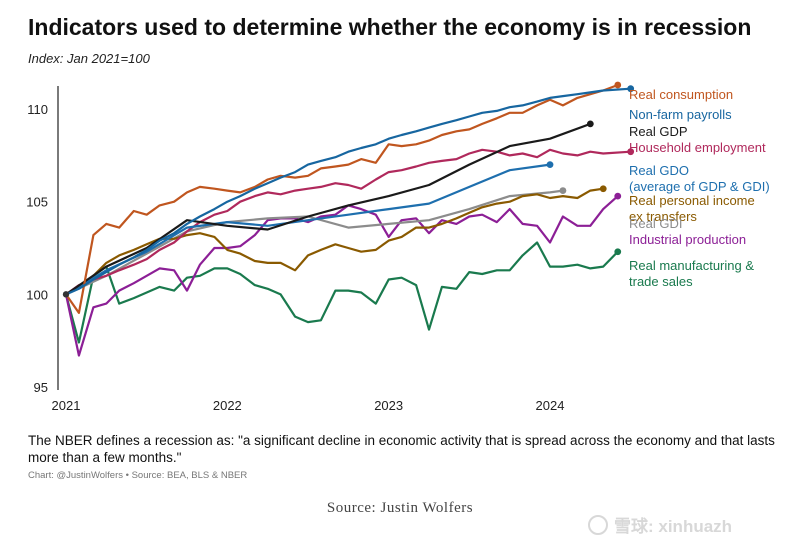 The height and width of the screenshot is (546, 800). I want to click on y-tick-label: 110, so click(37, 109).